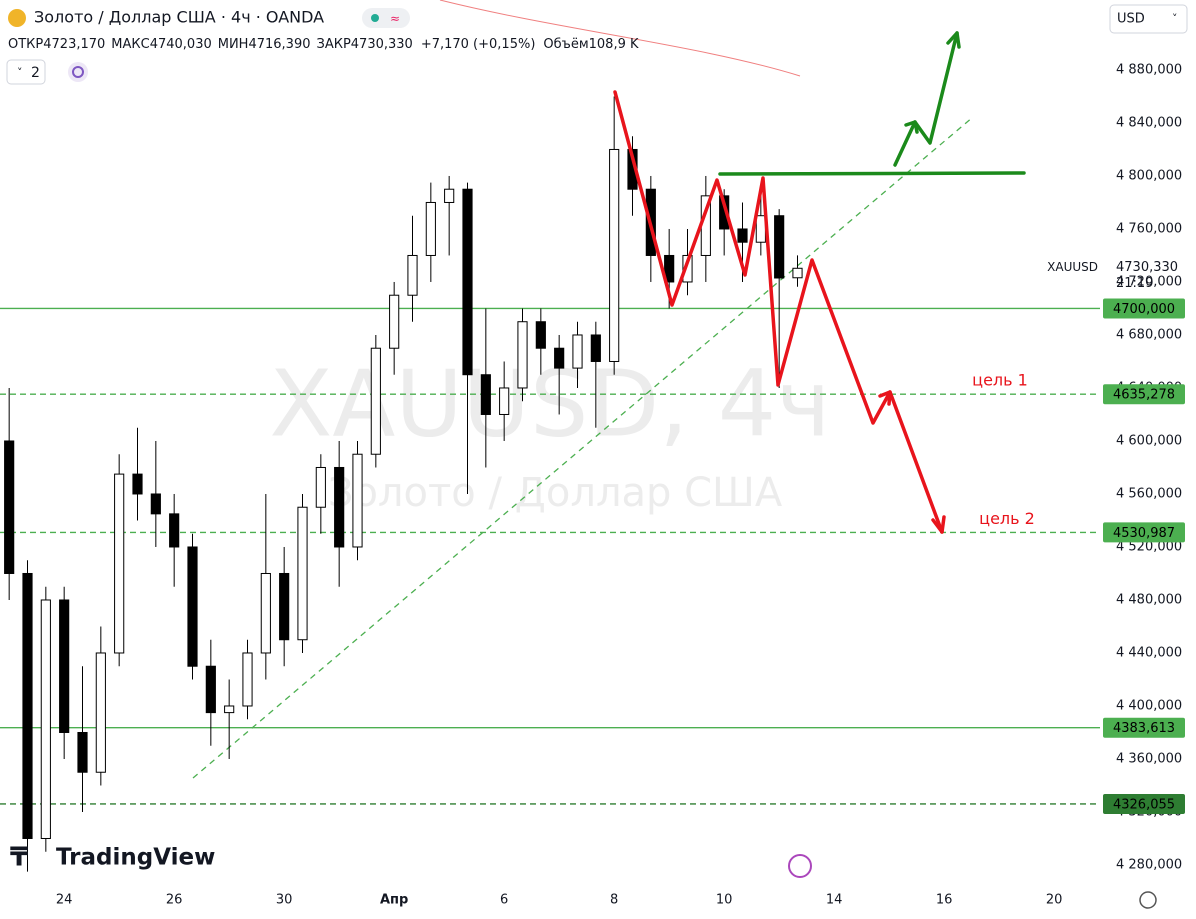 The image size is (1196, 919). I want to click on watermark-subtitle: Золото / Доллар США, so click(555, 493).